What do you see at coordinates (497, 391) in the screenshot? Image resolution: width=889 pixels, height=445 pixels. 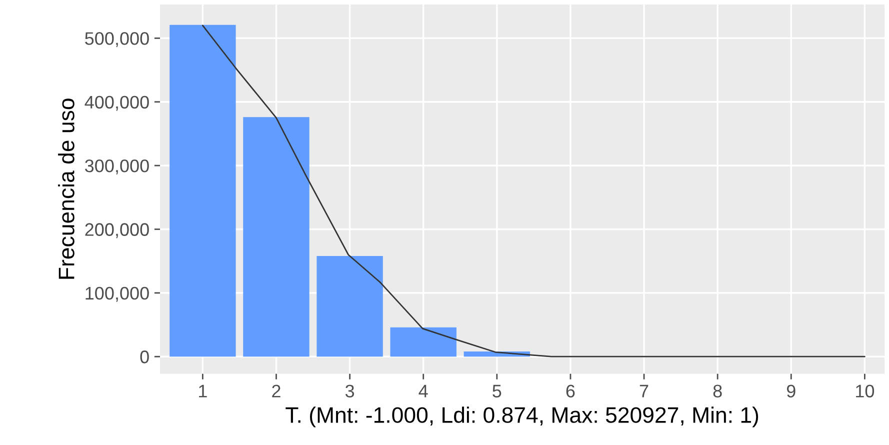 I see `x-tick-label: 5` at bounding box center [497, 391].